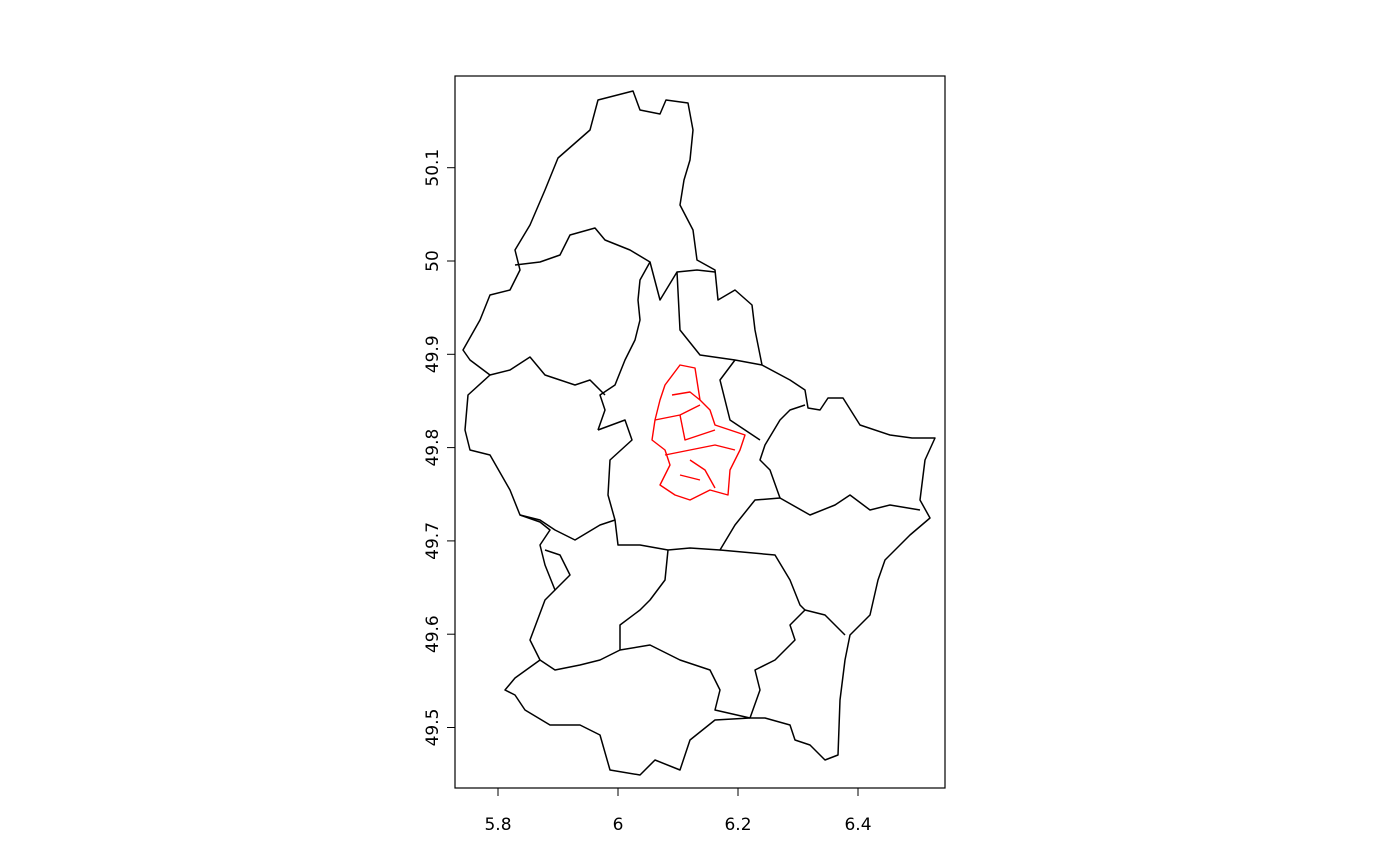 This screenshot has height=866, width=1400. I want to click on y-tick-label: 49.5, so click(433, 728).